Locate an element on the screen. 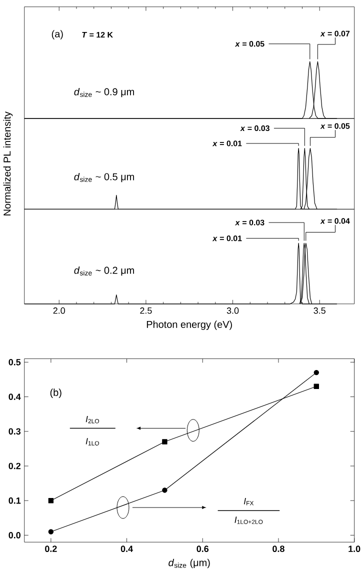 The height and width of the screenshot is (585, 364). text: (a) is located at coordinates (57, 35).